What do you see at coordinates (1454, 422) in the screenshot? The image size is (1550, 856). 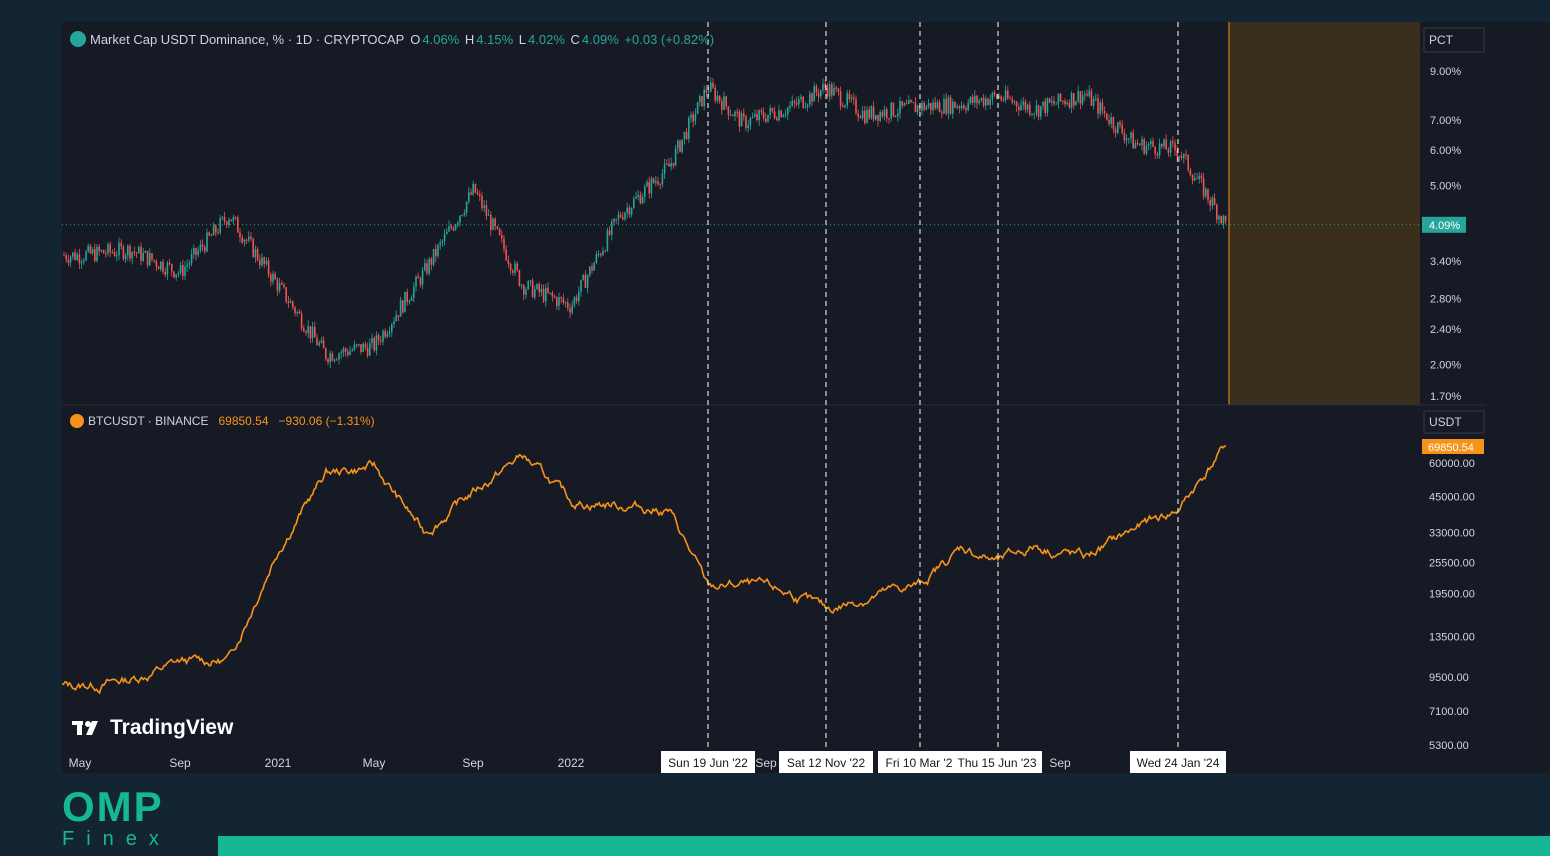 I see `usdt-scale-button` at bounding box center [1454, 422].